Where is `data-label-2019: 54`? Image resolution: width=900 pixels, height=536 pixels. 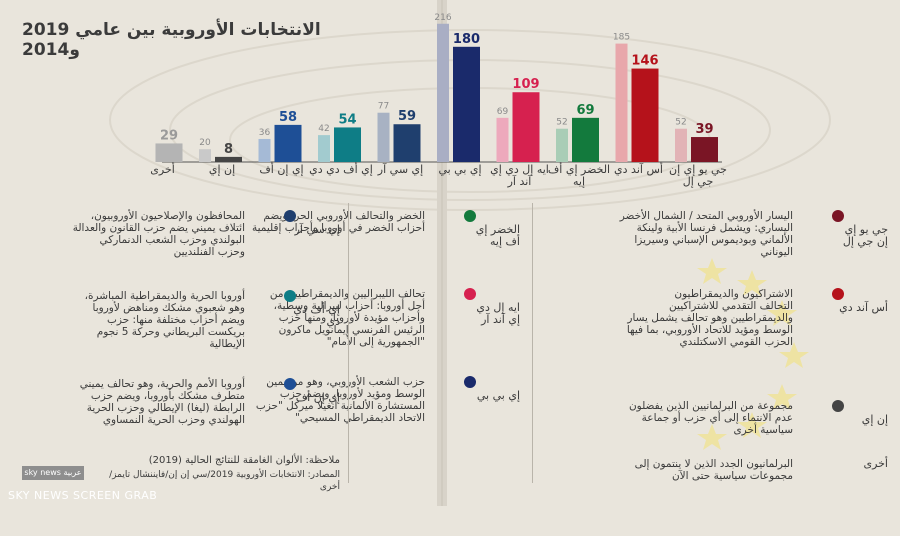 data-label-2019: 54 is located at coordinates (347, 119).